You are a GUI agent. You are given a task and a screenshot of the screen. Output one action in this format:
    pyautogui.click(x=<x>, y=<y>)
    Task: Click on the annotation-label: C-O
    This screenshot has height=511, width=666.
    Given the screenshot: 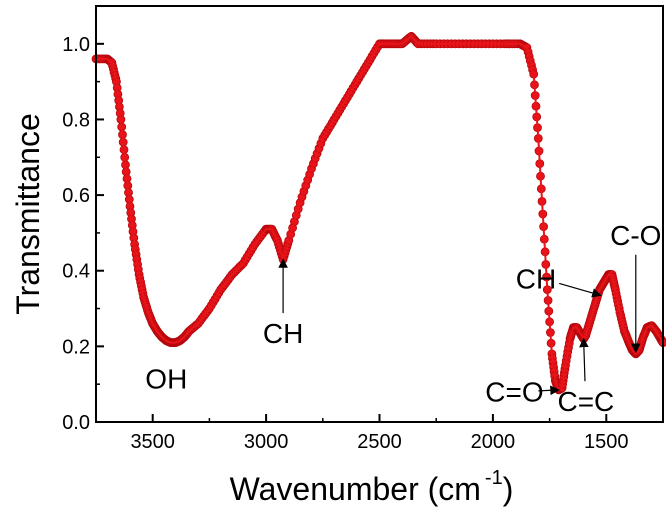 What is the action you would take?
    pyautogui.click(x=635, y=235)
    